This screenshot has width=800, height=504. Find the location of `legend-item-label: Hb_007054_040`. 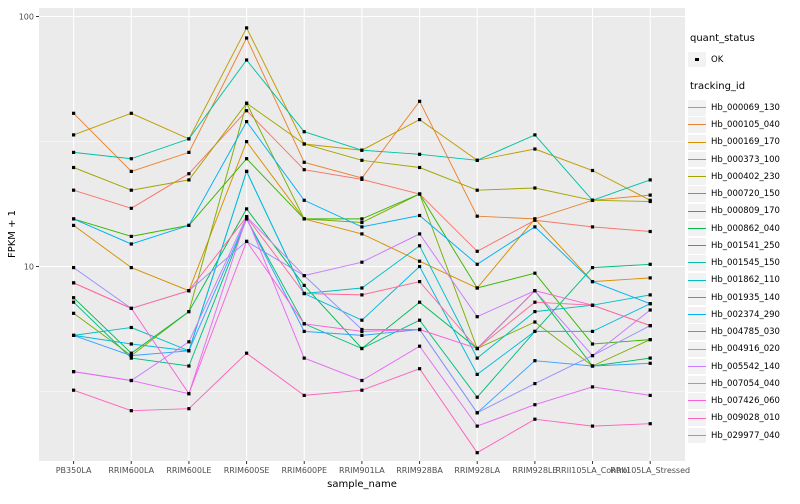

legend-item-label: Hb_007054_040 is located at coordinates (745, 383).